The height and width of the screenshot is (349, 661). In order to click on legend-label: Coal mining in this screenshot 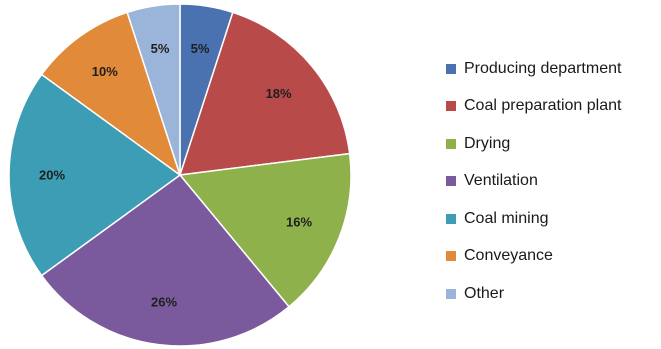, I will do `click(506, 218)`.